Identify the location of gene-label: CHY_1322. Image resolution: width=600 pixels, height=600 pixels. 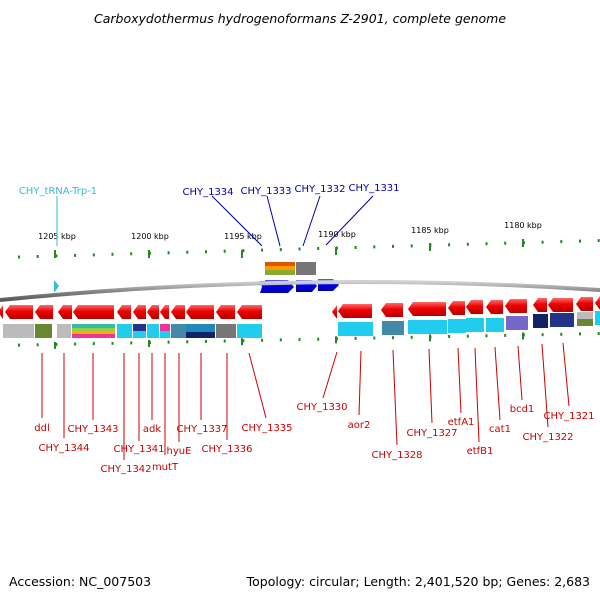
(547, 437).